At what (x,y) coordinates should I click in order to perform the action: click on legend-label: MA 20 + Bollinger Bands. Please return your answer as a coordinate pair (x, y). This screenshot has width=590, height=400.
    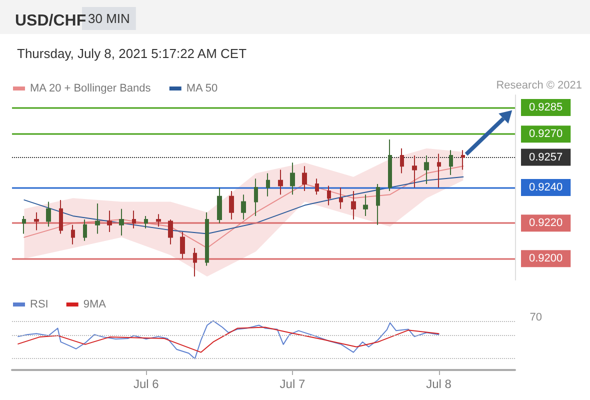
    Looking at the image, I should click on (91, 88).